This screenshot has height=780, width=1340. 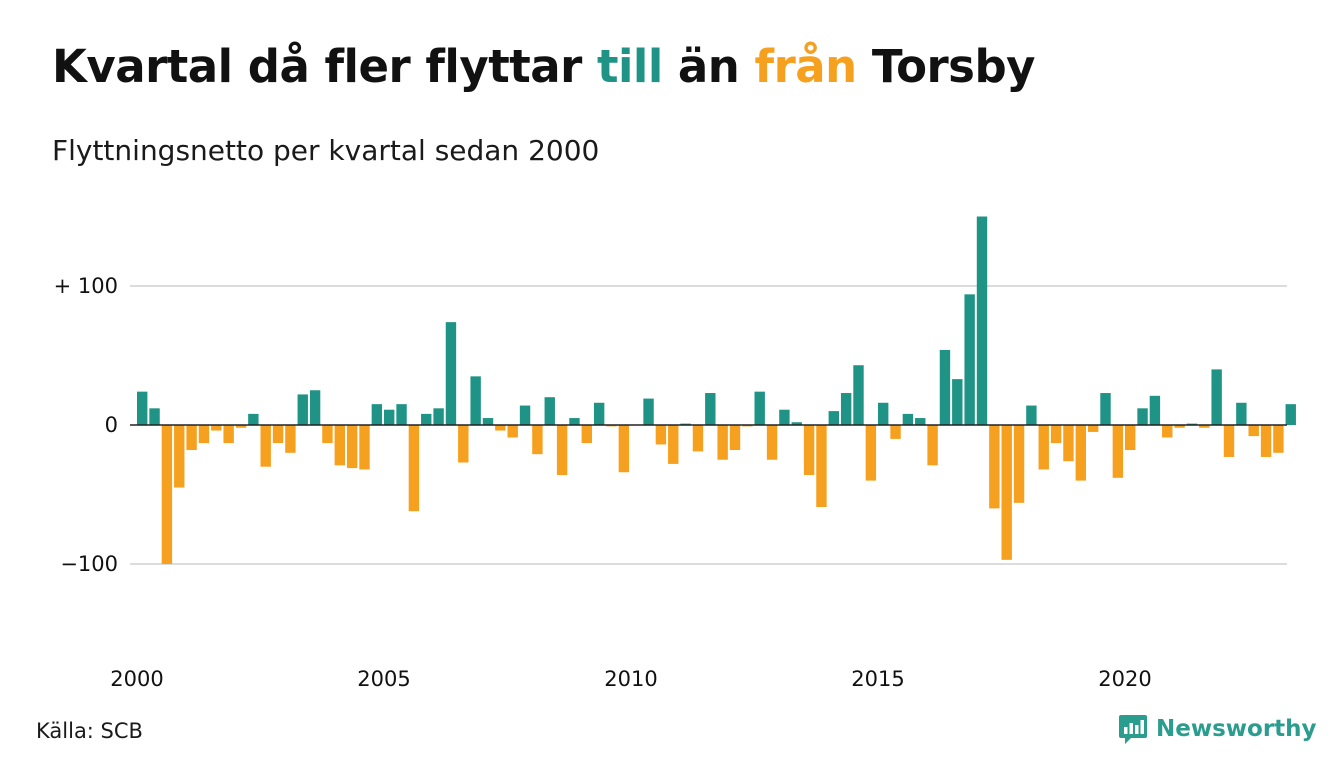 I want to click on title-fran-highlight: från, so click(x=806, y=66).